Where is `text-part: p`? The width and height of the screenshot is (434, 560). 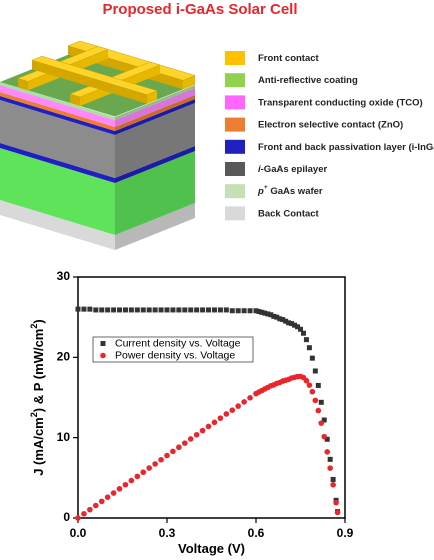
text-part: p is located at coordinates (260, 191).